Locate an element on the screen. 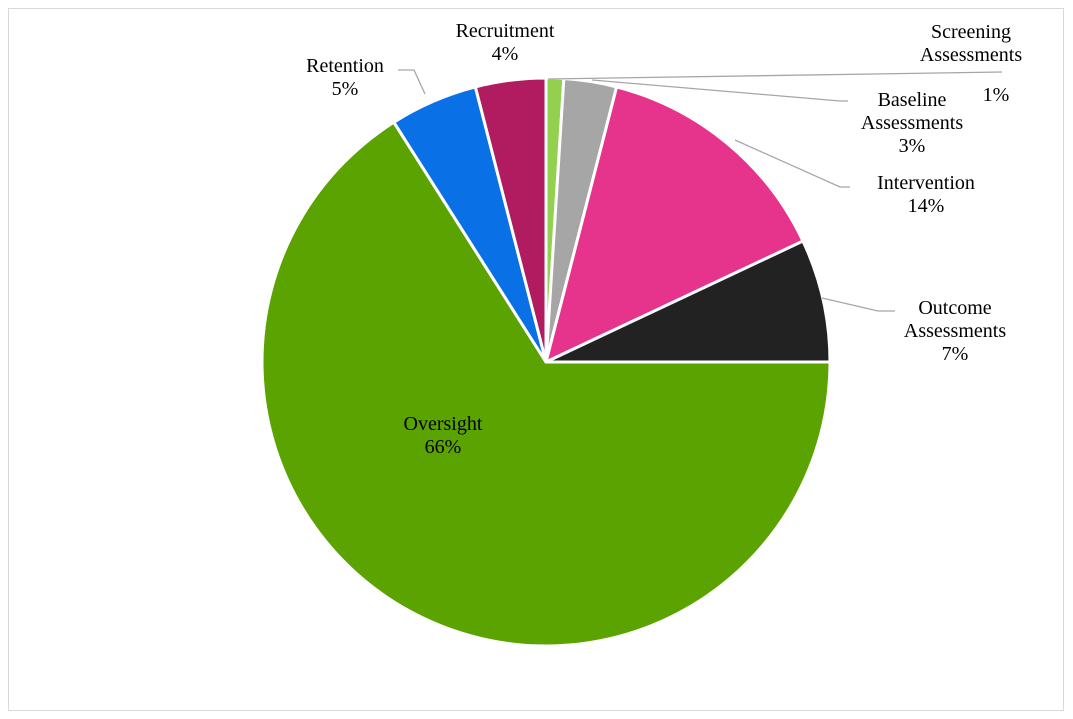 This screenshot has height=719, width=1073. pie-slice-outcome-assessments is located at coordinates (688, 301).